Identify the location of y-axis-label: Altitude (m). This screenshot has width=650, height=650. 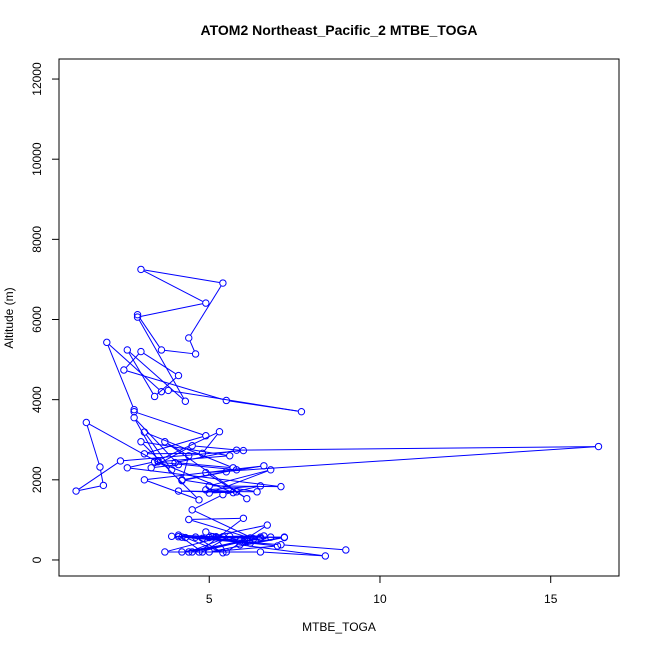
(9, 317).